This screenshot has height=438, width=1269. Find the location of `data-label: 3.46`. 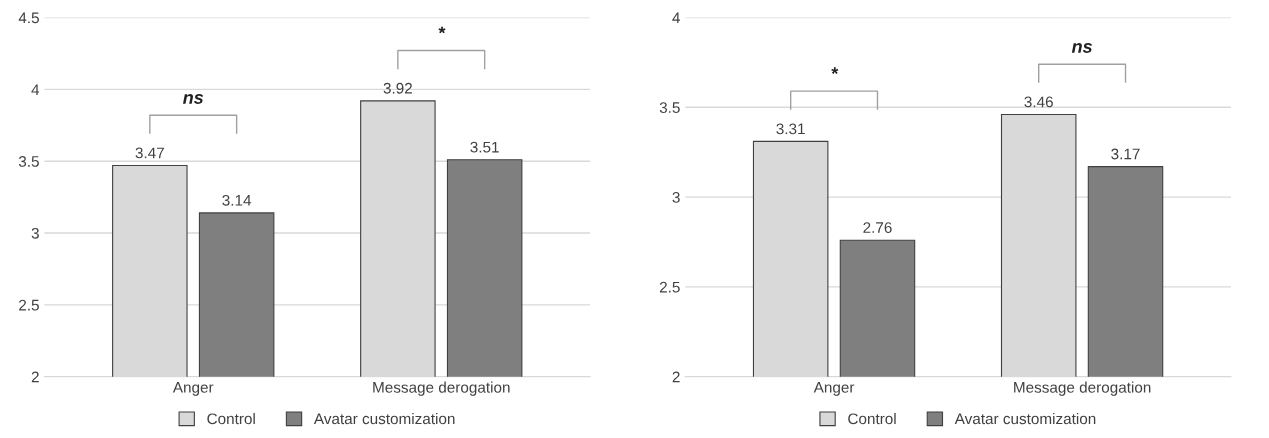

data-label: 3.46 is located at coordinates (1038, 102).